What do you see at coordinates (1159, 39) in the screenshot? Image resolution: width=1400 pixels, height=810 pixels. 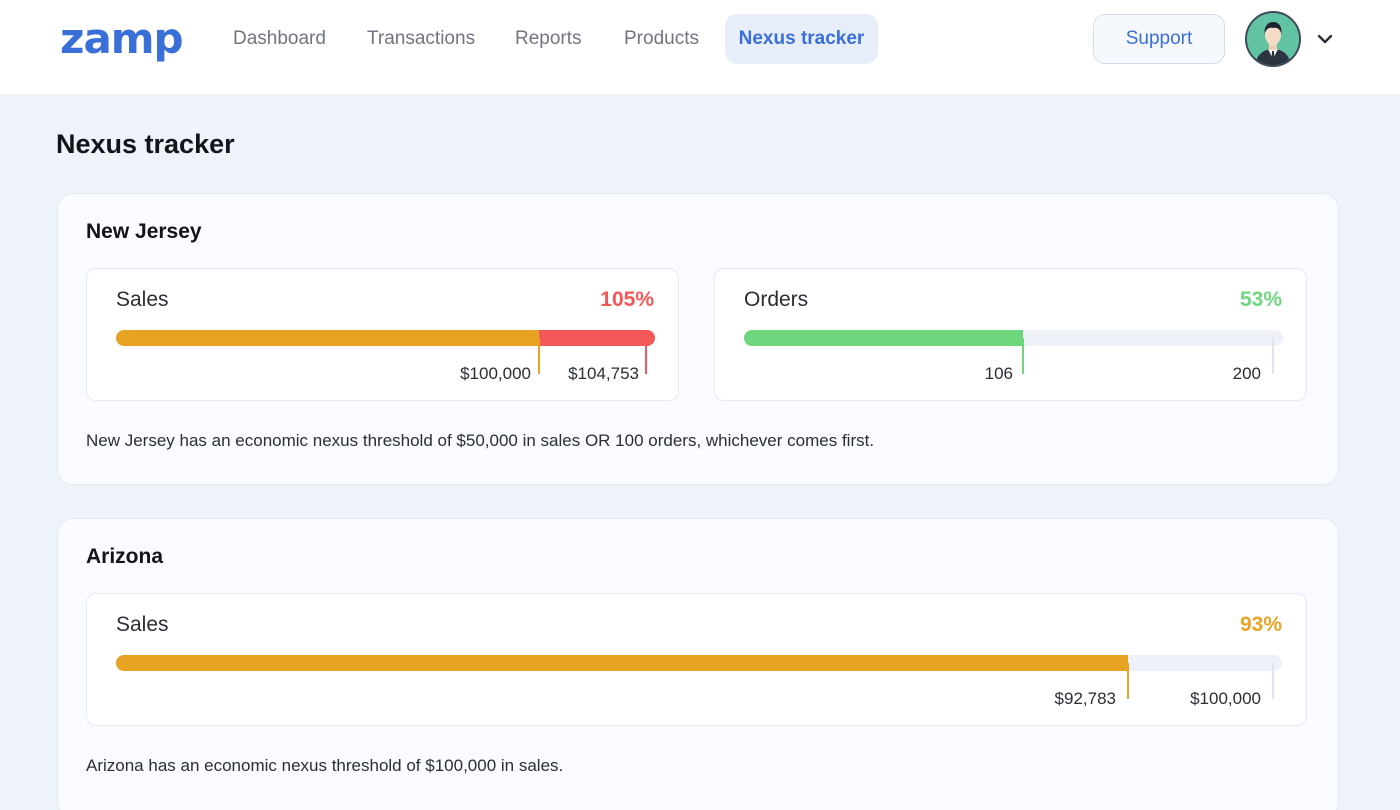 I see `support-button: Support` at bounding box center [1159, 39].